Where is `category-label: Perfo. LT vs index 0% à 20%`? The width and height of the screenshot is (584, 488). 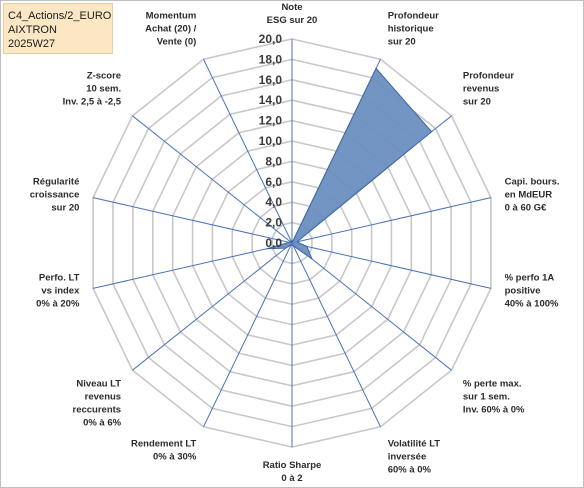 category-label: Perfo. LT vs index 0% à 20% is located at coordinates (58, 291).